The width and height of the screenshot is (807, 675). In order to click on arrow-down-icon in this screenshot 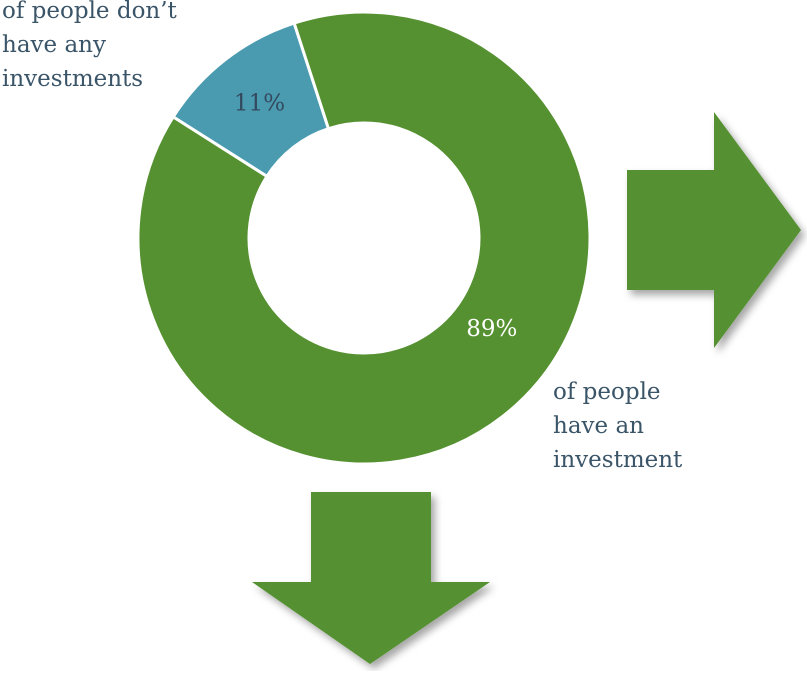, I will do `click(371, 578)`.